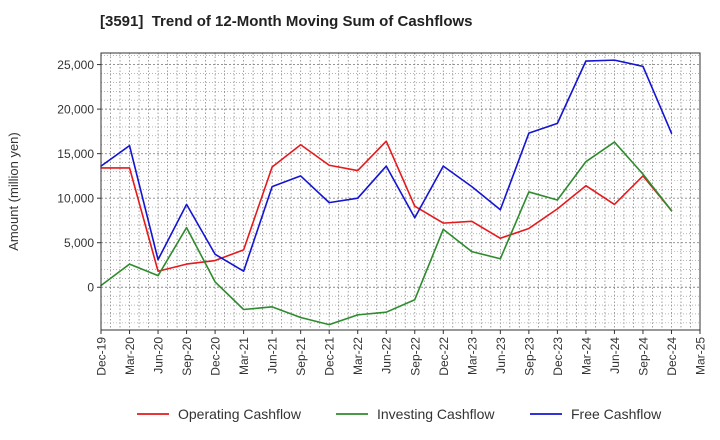 This screenshot has width=720, height=440. What do you see at coordinates (358, 356) in the screenshot?
I see `x-tick-label: Mar-22` at bounding box center [358, 356].